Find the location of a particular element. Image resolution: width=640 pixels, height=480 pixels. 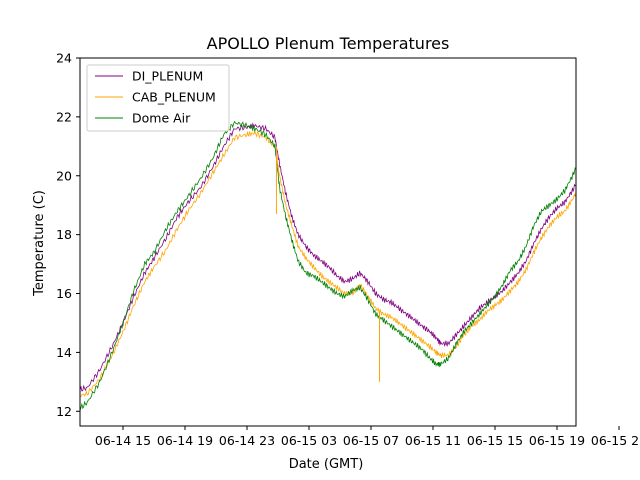

chart-title: APOLLO Plenum Temperatures is located at coordinates (328, 43).